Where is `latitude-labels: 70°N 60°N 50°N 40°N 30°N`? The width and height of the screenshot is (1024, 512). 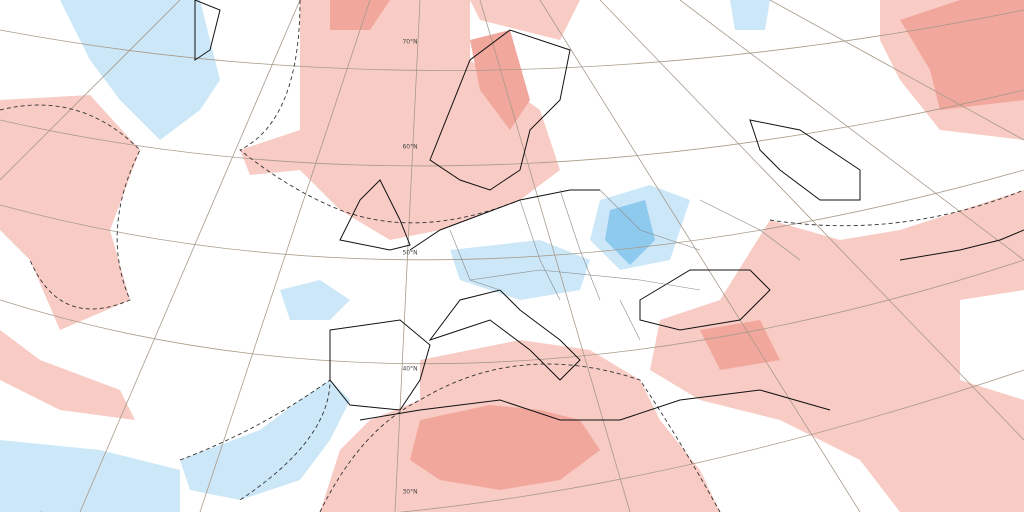 latitude-labels: 70°N 60°N 50°N 40°N 30°N is located at coordinates (409, 267).